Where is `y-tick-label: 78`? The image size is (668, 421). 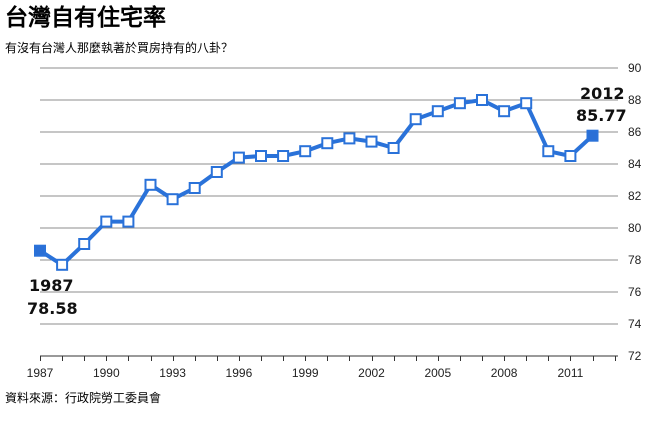
y-tick-label: 78 is located at coordinates (635, 260).